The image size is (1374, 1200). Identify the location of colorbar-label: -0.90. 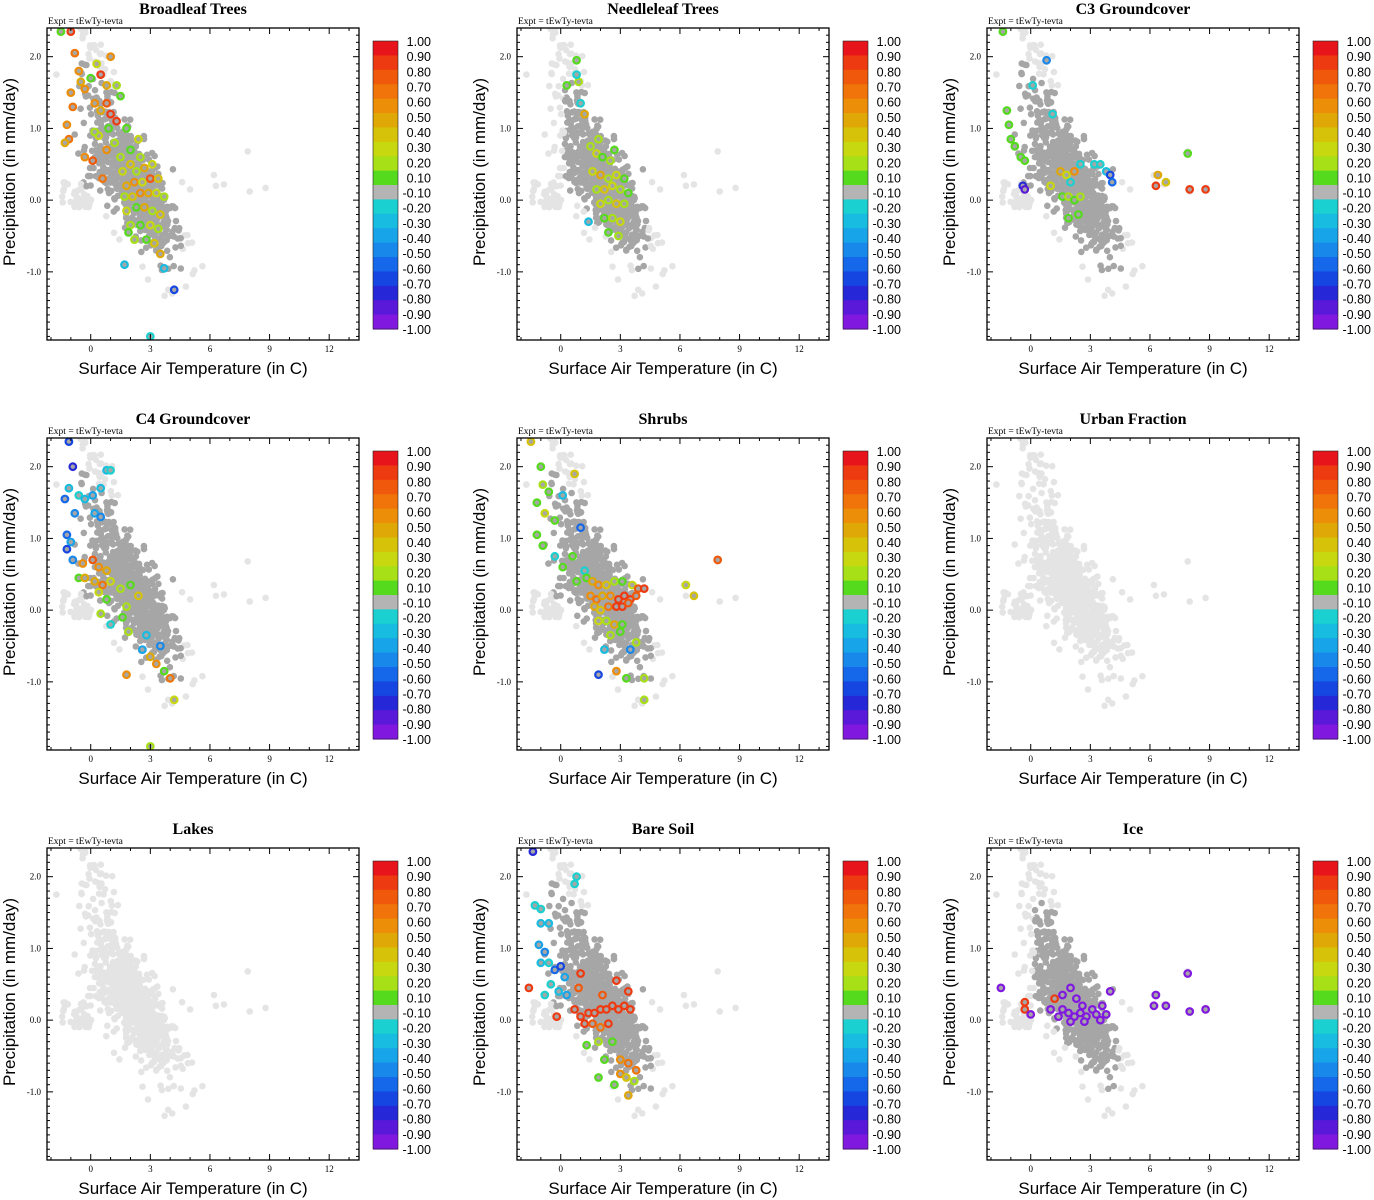
(417, 315).